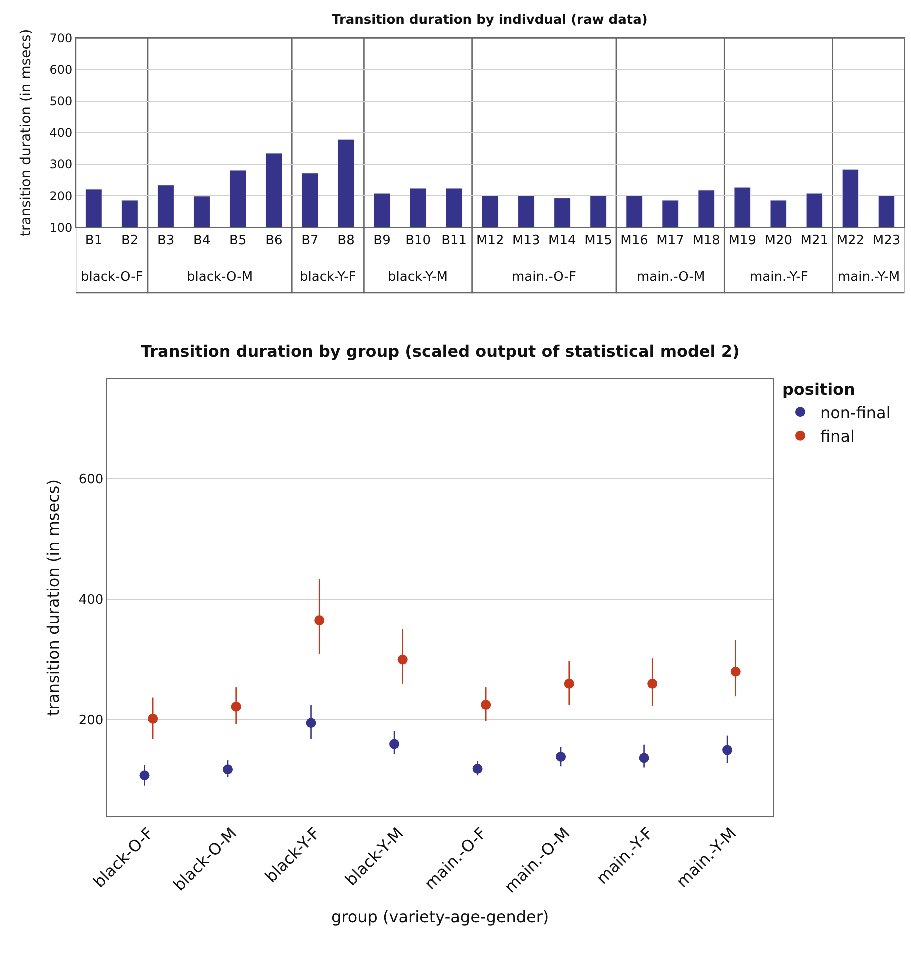  I want to click on y-tick-label: 700, so click(61, 38).